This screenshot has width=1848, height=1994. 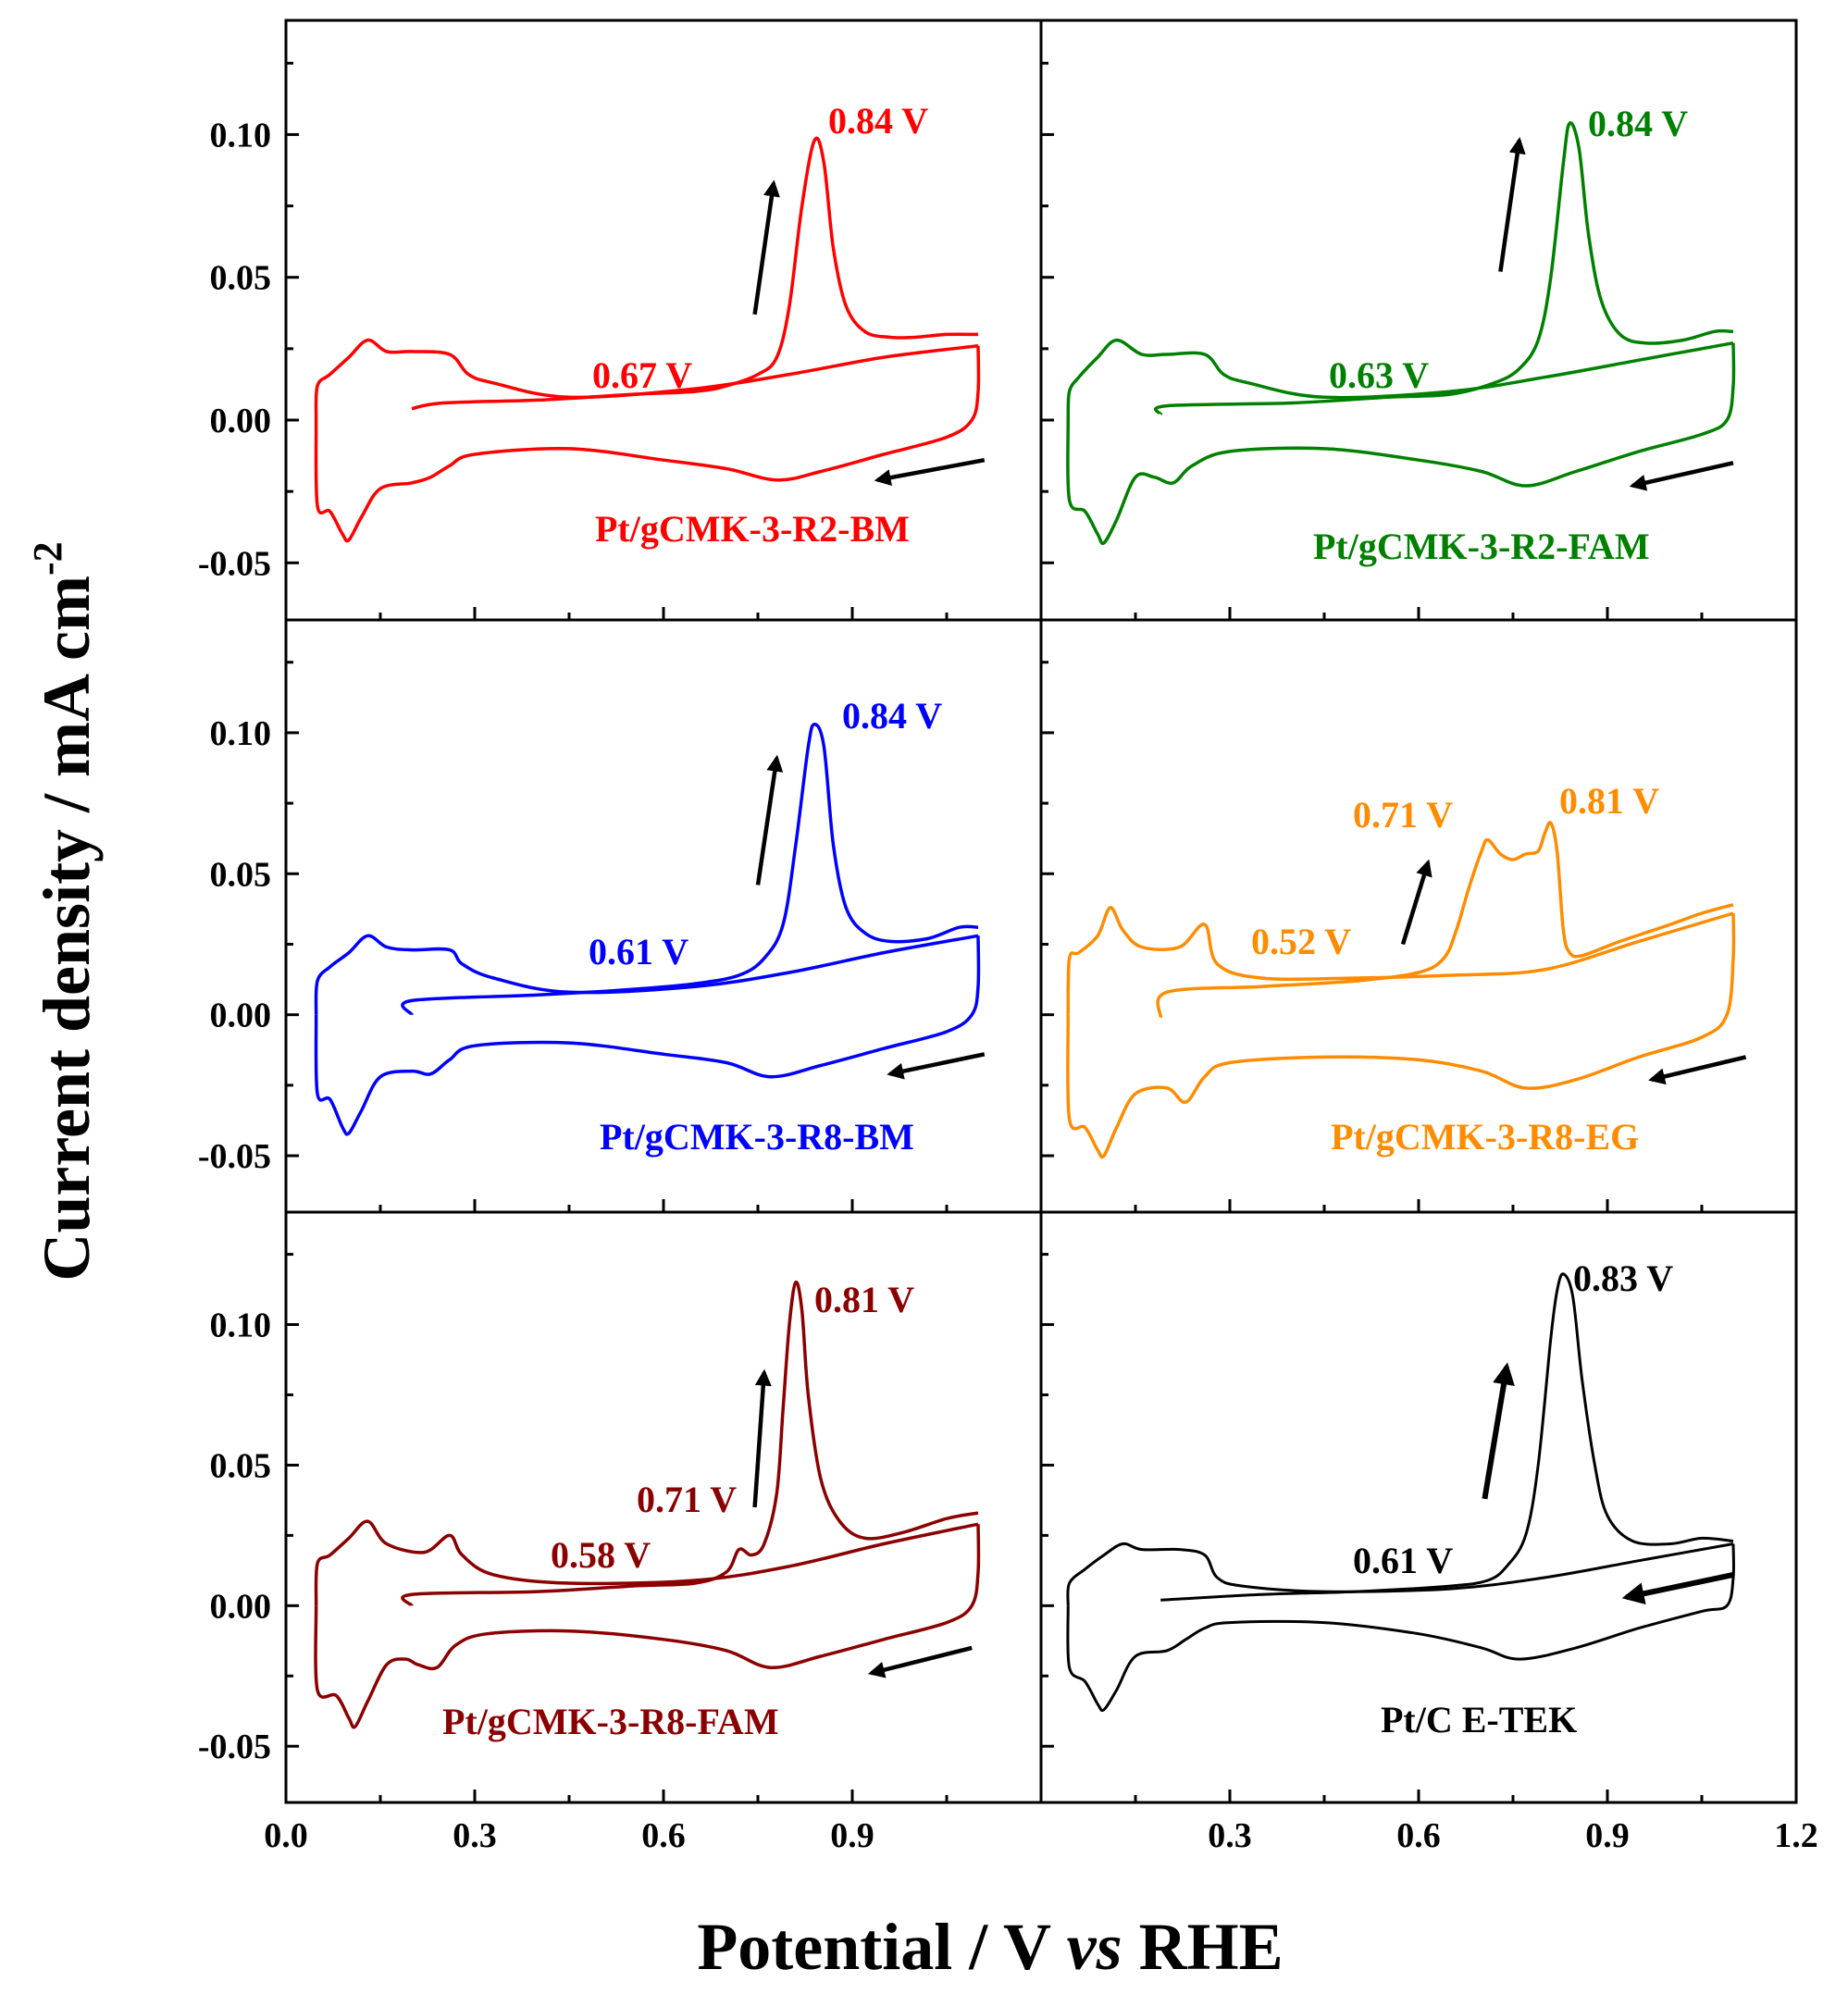 What do you see at coordinates (642, 375) in the screenshot?
I see `panel-r2-bm-onset-label: 0.67 V` at bounding box center [642, 375].